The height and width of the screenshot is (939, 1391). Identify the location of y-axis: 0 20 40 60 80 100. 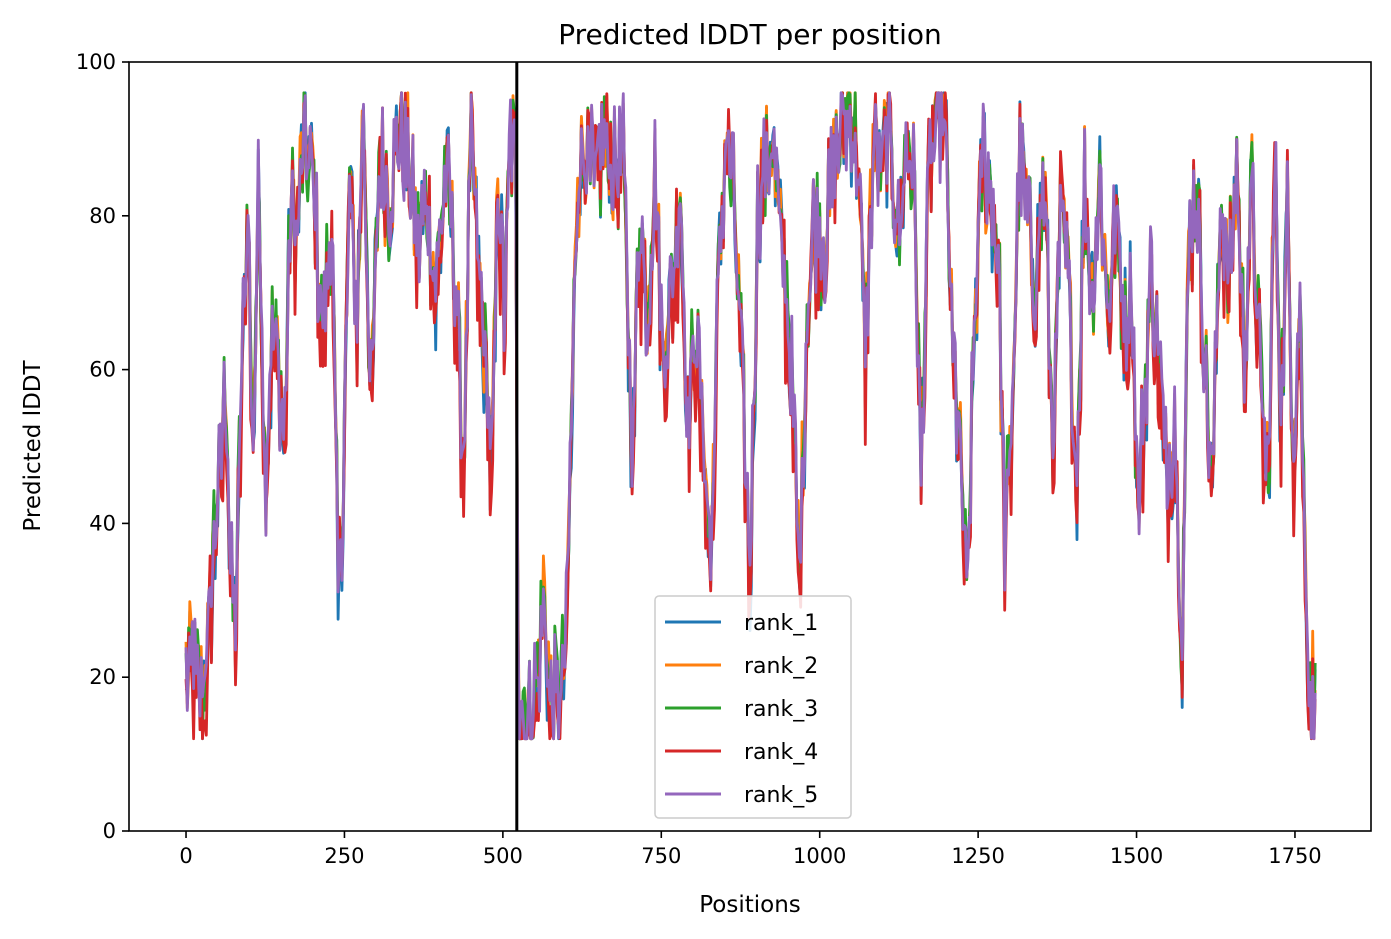
(102, 446).